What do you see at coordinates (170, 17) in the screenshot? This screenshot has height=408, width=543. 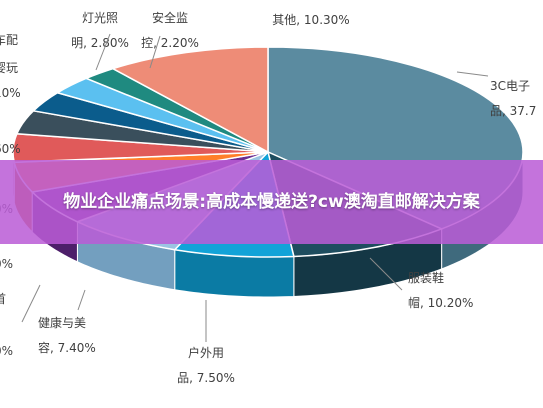 I see `slice-label-line: 安全监` at bounding box center [170, 17].